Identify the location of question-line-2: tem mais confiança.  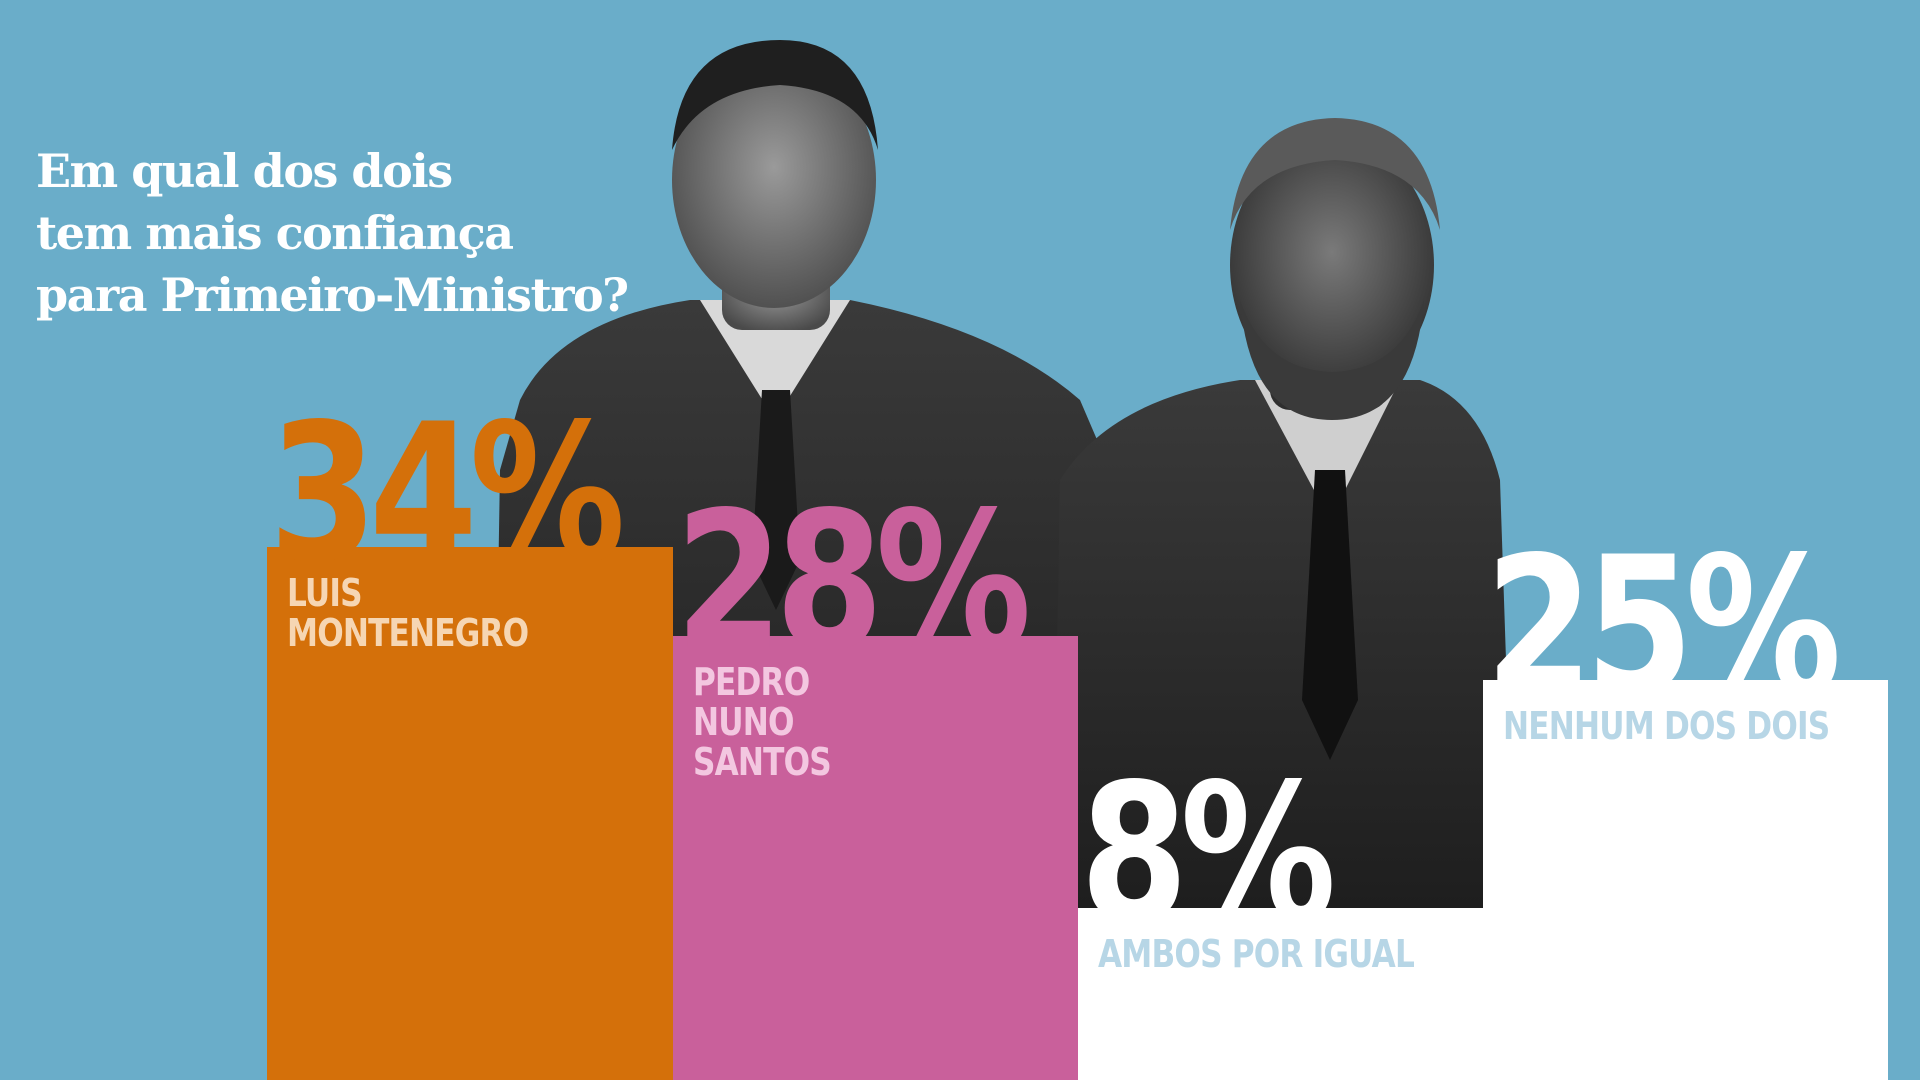
(275, 233).